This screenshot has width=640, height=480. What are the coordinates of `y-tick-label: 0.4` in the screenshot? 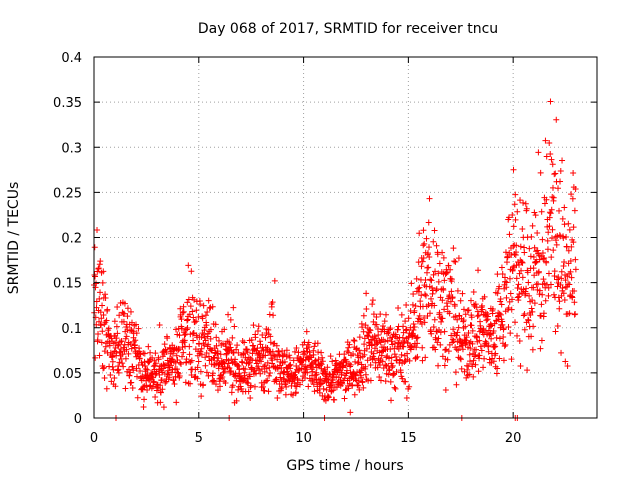 It's located at (71, 58).